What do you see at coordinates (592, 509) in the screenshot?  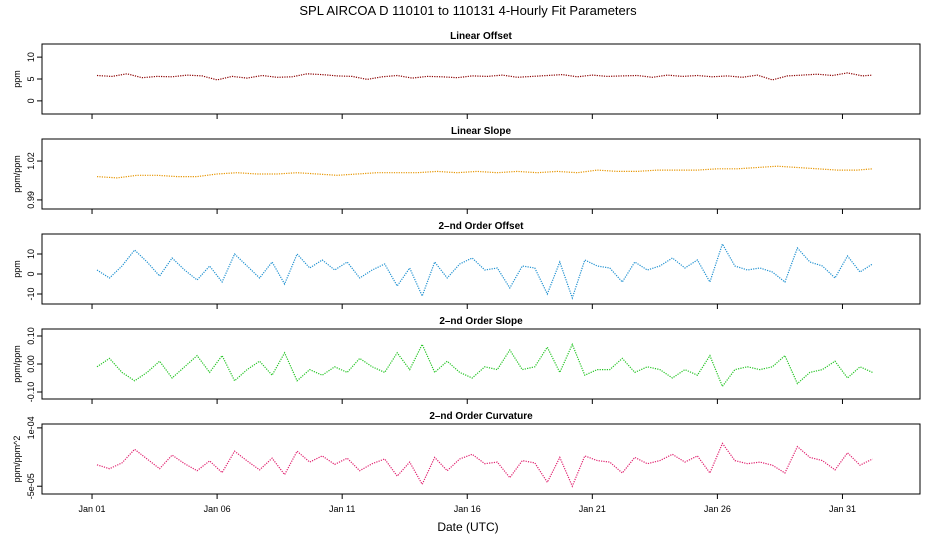 I see `x-tick-label: Jan 21` at bounding box center [592, 509].